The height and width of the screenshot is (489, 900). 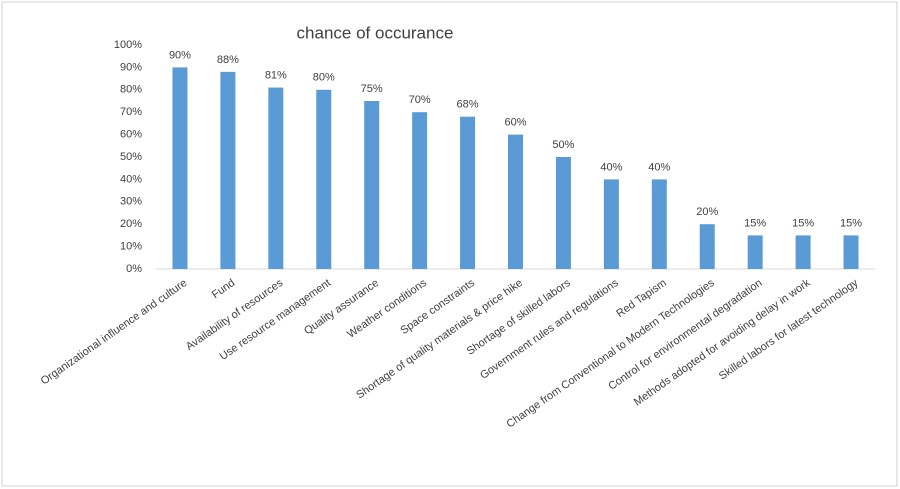 I want to click on value-label: 70%, so click(x=420, y=100).